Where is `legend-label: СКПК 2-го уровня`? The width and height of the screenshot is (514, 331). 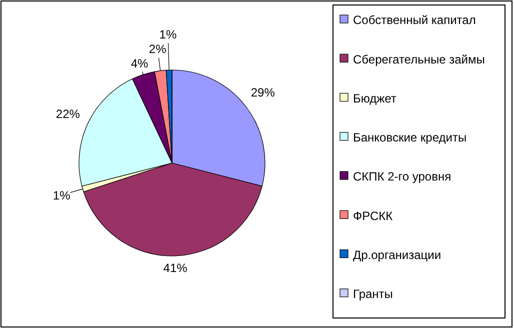
legend-label: СКПК 2-го уровня is located at coordinates (402, 177).